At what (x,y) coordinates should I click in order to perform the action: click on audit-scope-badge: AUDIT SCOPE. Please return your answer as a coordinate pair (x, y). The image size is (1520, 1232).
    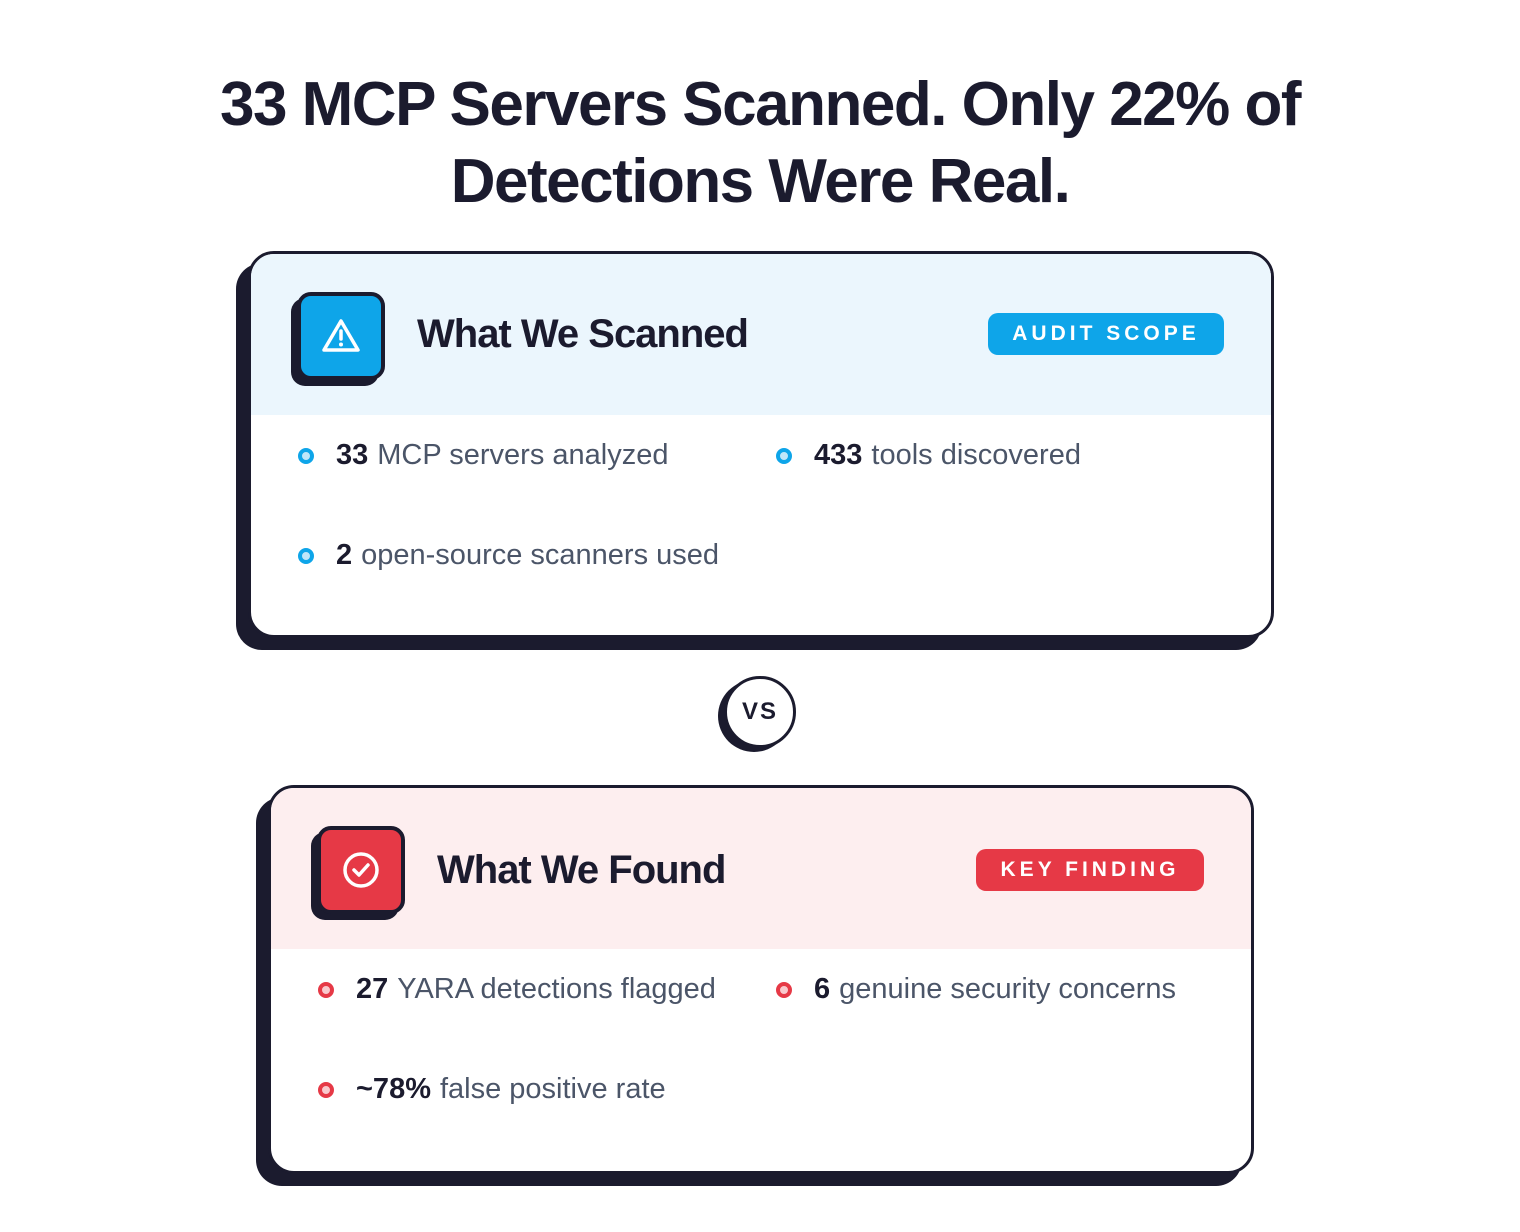
    Looking at the image, I should click on (1106, 334).